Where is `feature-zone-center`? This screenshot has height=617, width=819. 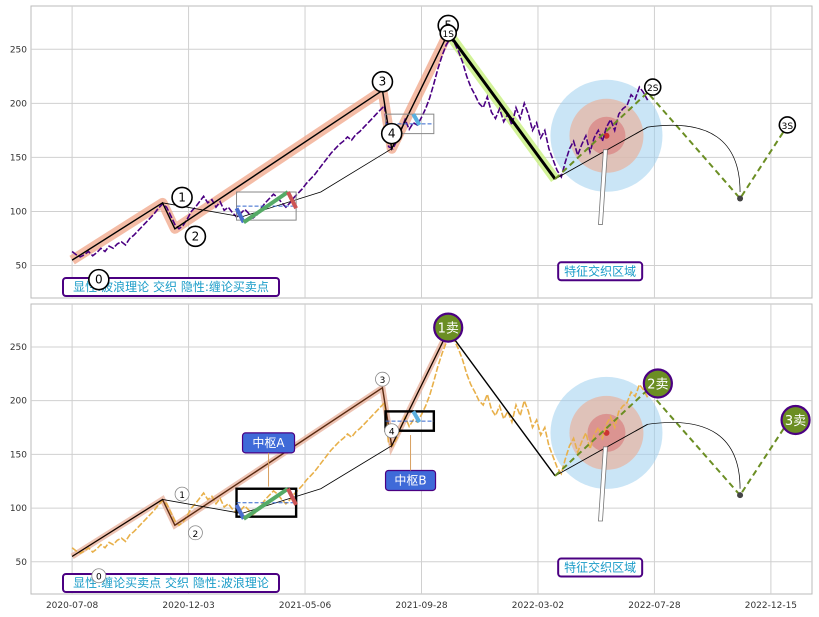 feature-zone-center is located at coordinates (606, 135).